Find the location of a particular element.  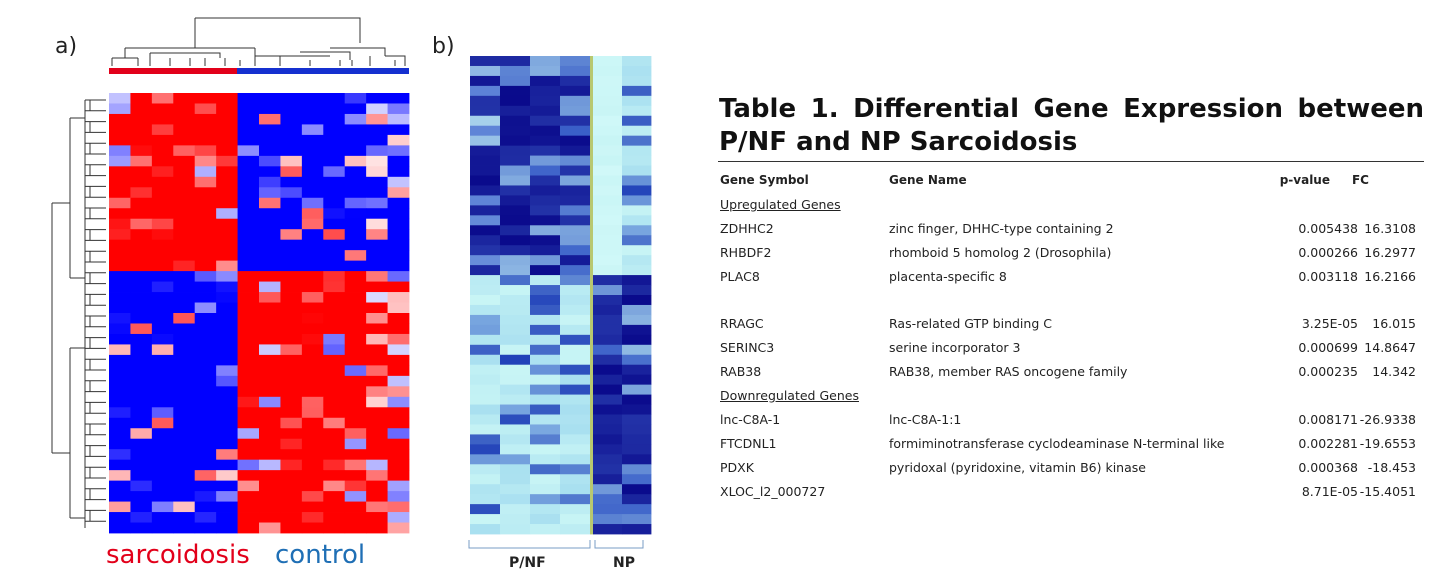

row-dendrogram is located at coordinates (78, 313).